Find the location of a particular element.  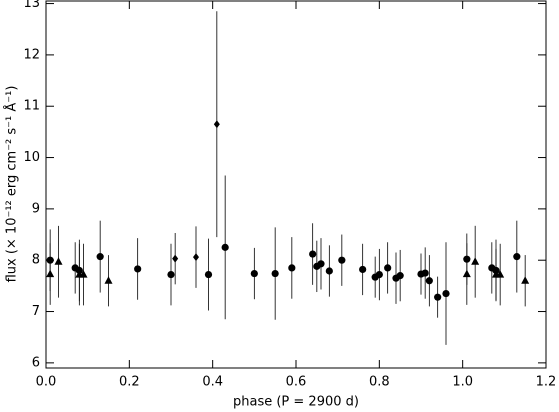

x-tick-label: 1.2 is located at coordinates (546, 382).